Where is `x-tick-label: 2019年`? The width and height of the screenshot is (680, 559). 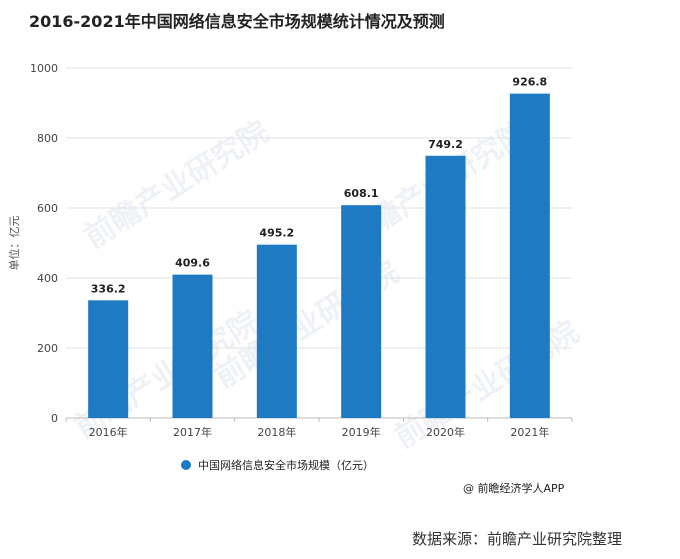 x-tick-label: 2019年 is located at coordinates (361, 432).